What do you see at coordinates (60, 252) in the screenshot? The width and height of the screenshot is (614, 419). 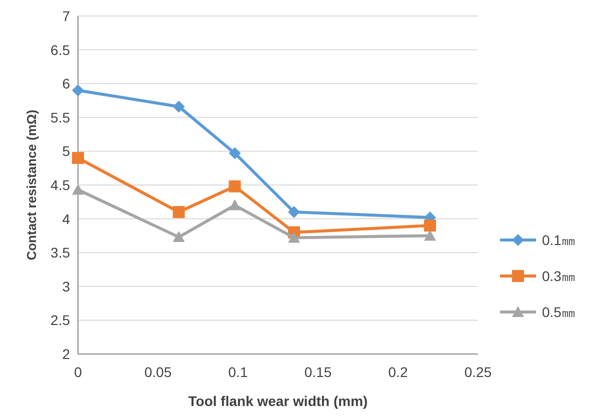 I see `y-tick-label: 3.5` at bounding box center [60, 252].